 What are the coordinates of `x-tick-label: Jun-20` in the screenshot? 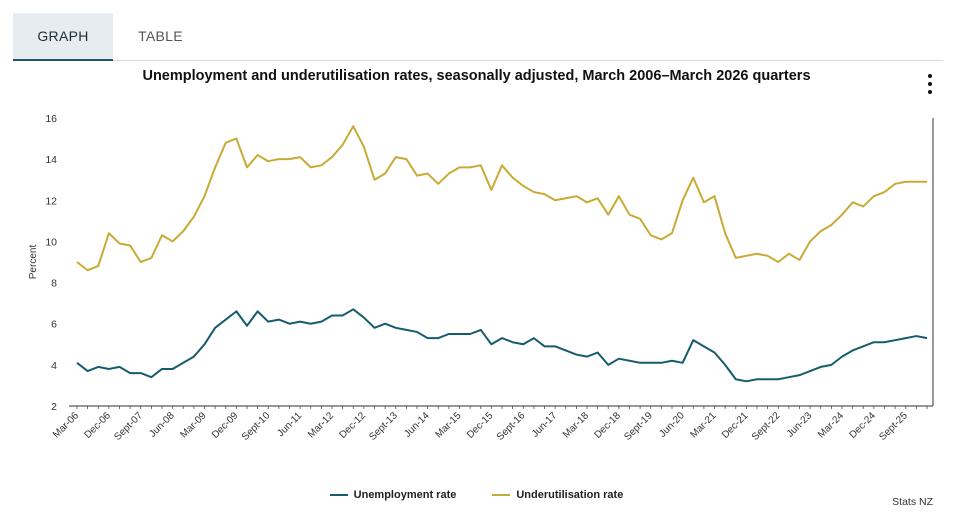 It's located at (672, 425).